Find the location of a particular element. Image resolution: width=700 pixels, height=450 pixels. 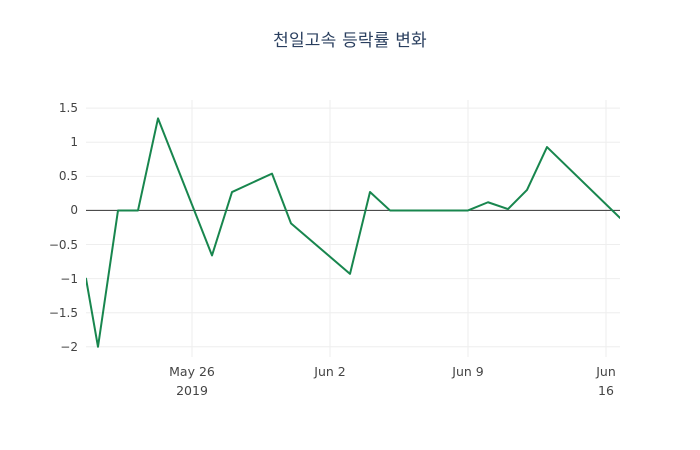

y-tick-label: 1 is located at coordinates (74, 142).